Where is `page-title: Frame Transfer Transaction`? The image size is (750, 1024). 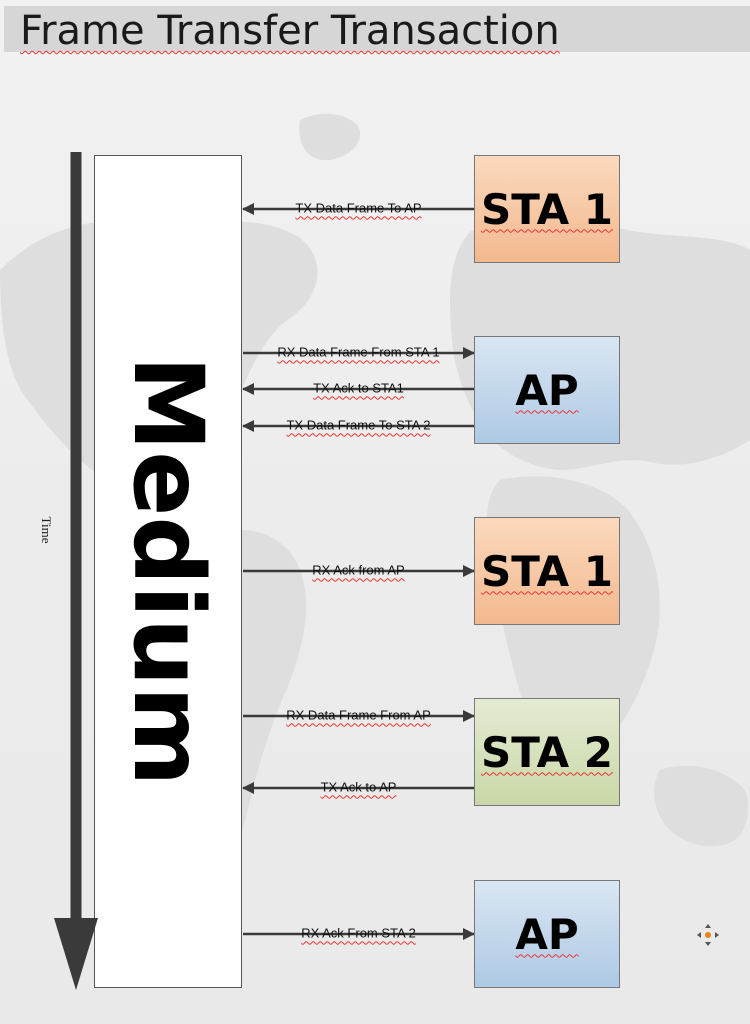 page-title: Frame Transfer Transaction is located at coordinates (290, 31).